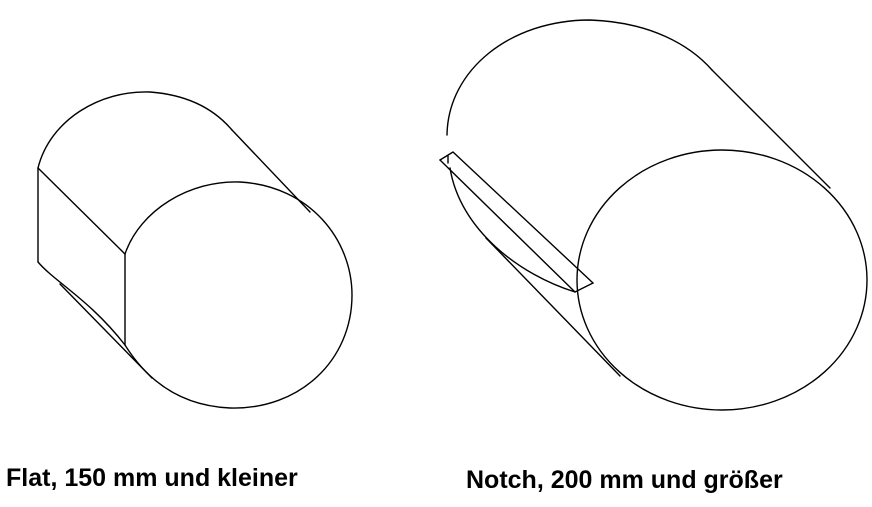 The width and height of the screenshot is (872, 507). I want to click on notch-bottom-tangent, so click(553, 307).